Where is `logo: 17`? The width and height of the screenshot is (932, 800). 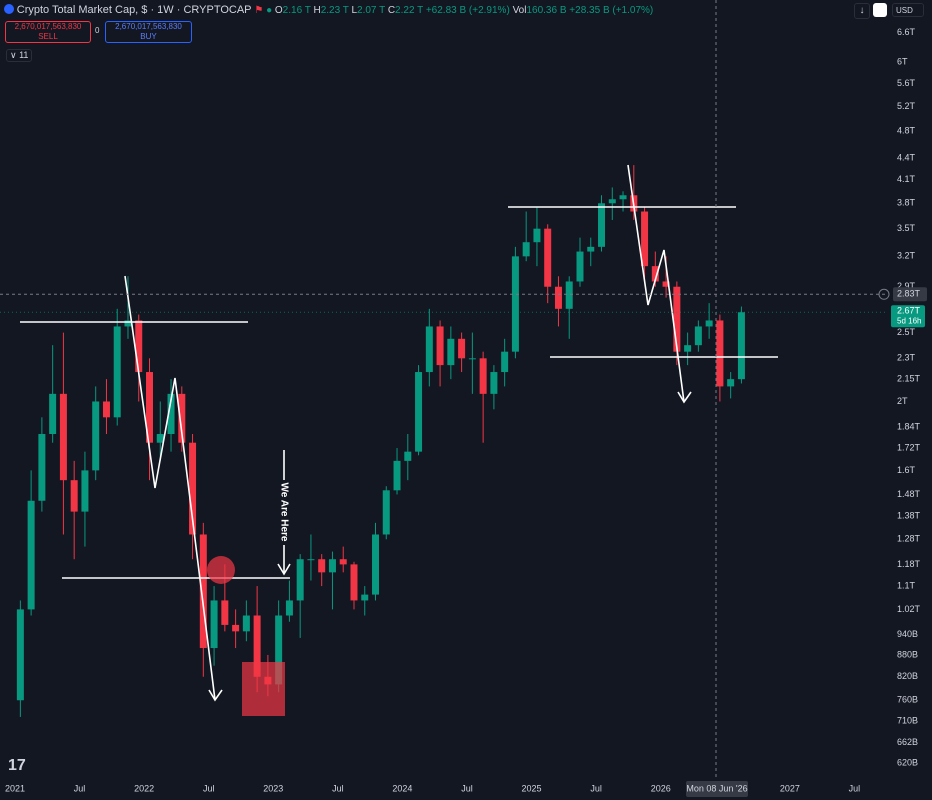
logo: 17 is located at coordinates (17, 765).